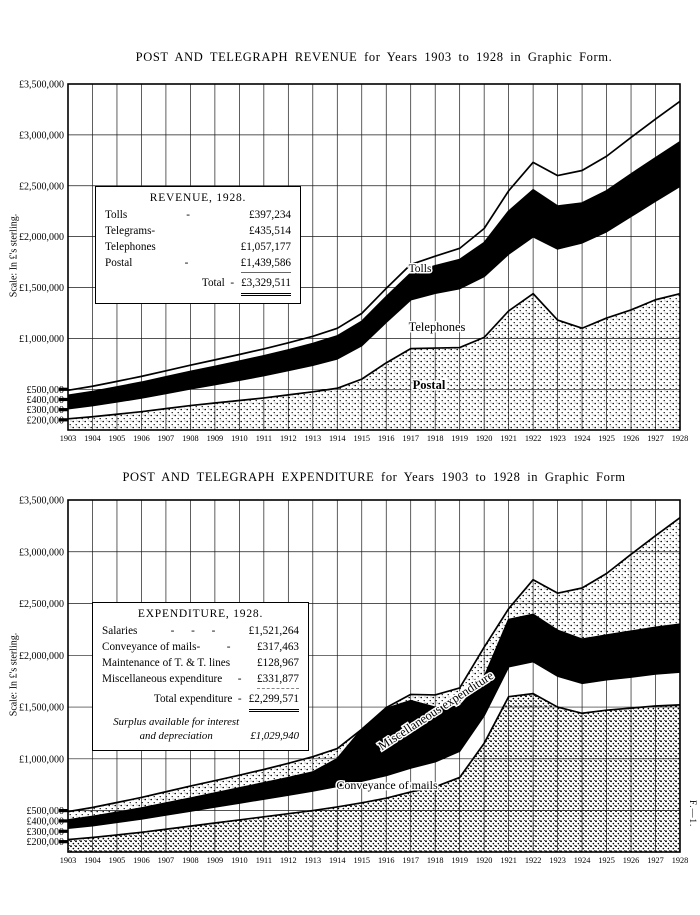 Image resolution: width=700 pixels, height=915 pixels. I want to click on legend-row-postal: Postal - £1,439,586, so click(198, 264).